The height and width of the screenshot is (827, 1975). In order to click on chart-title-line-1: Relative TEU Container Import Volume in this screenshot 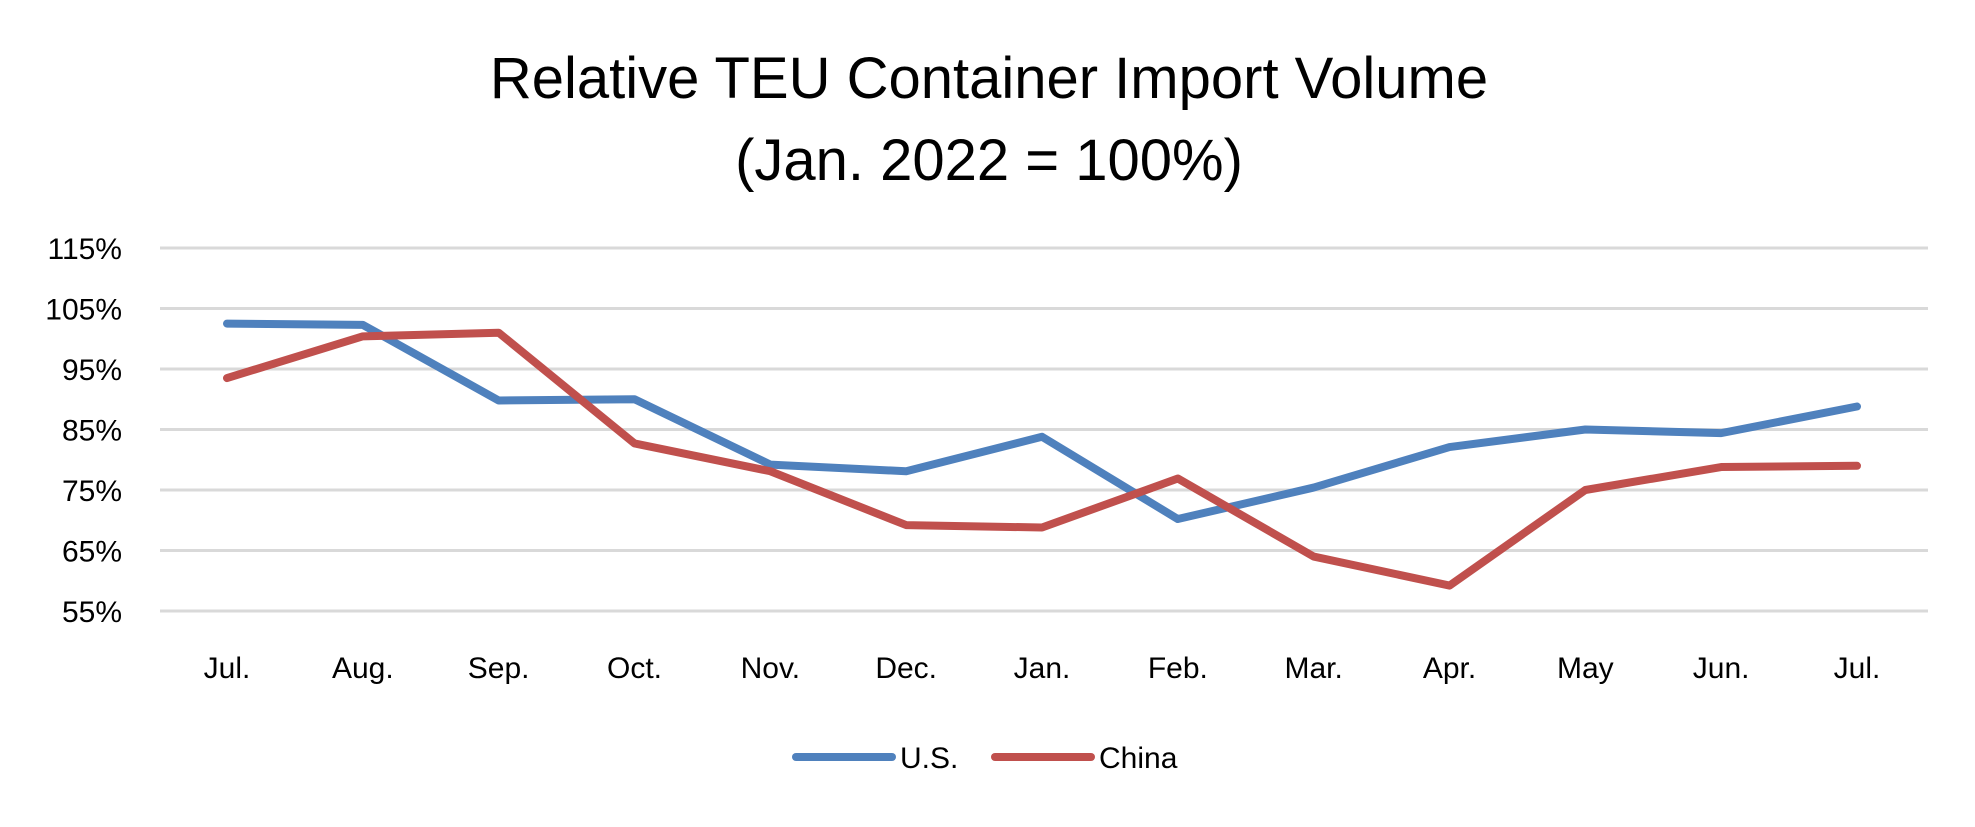, I will do `click(989, 78)`.